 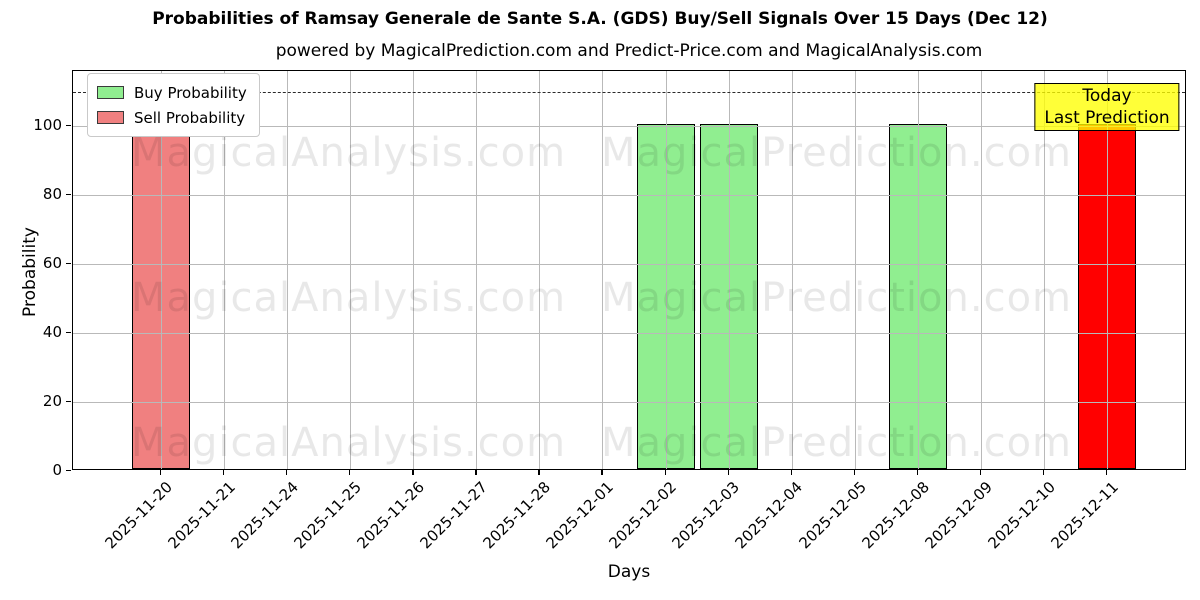 What do you see at coordinates (629, 572) in the screenshot?
I see `x-axis-label: Days` at bounding box center [629, 572].